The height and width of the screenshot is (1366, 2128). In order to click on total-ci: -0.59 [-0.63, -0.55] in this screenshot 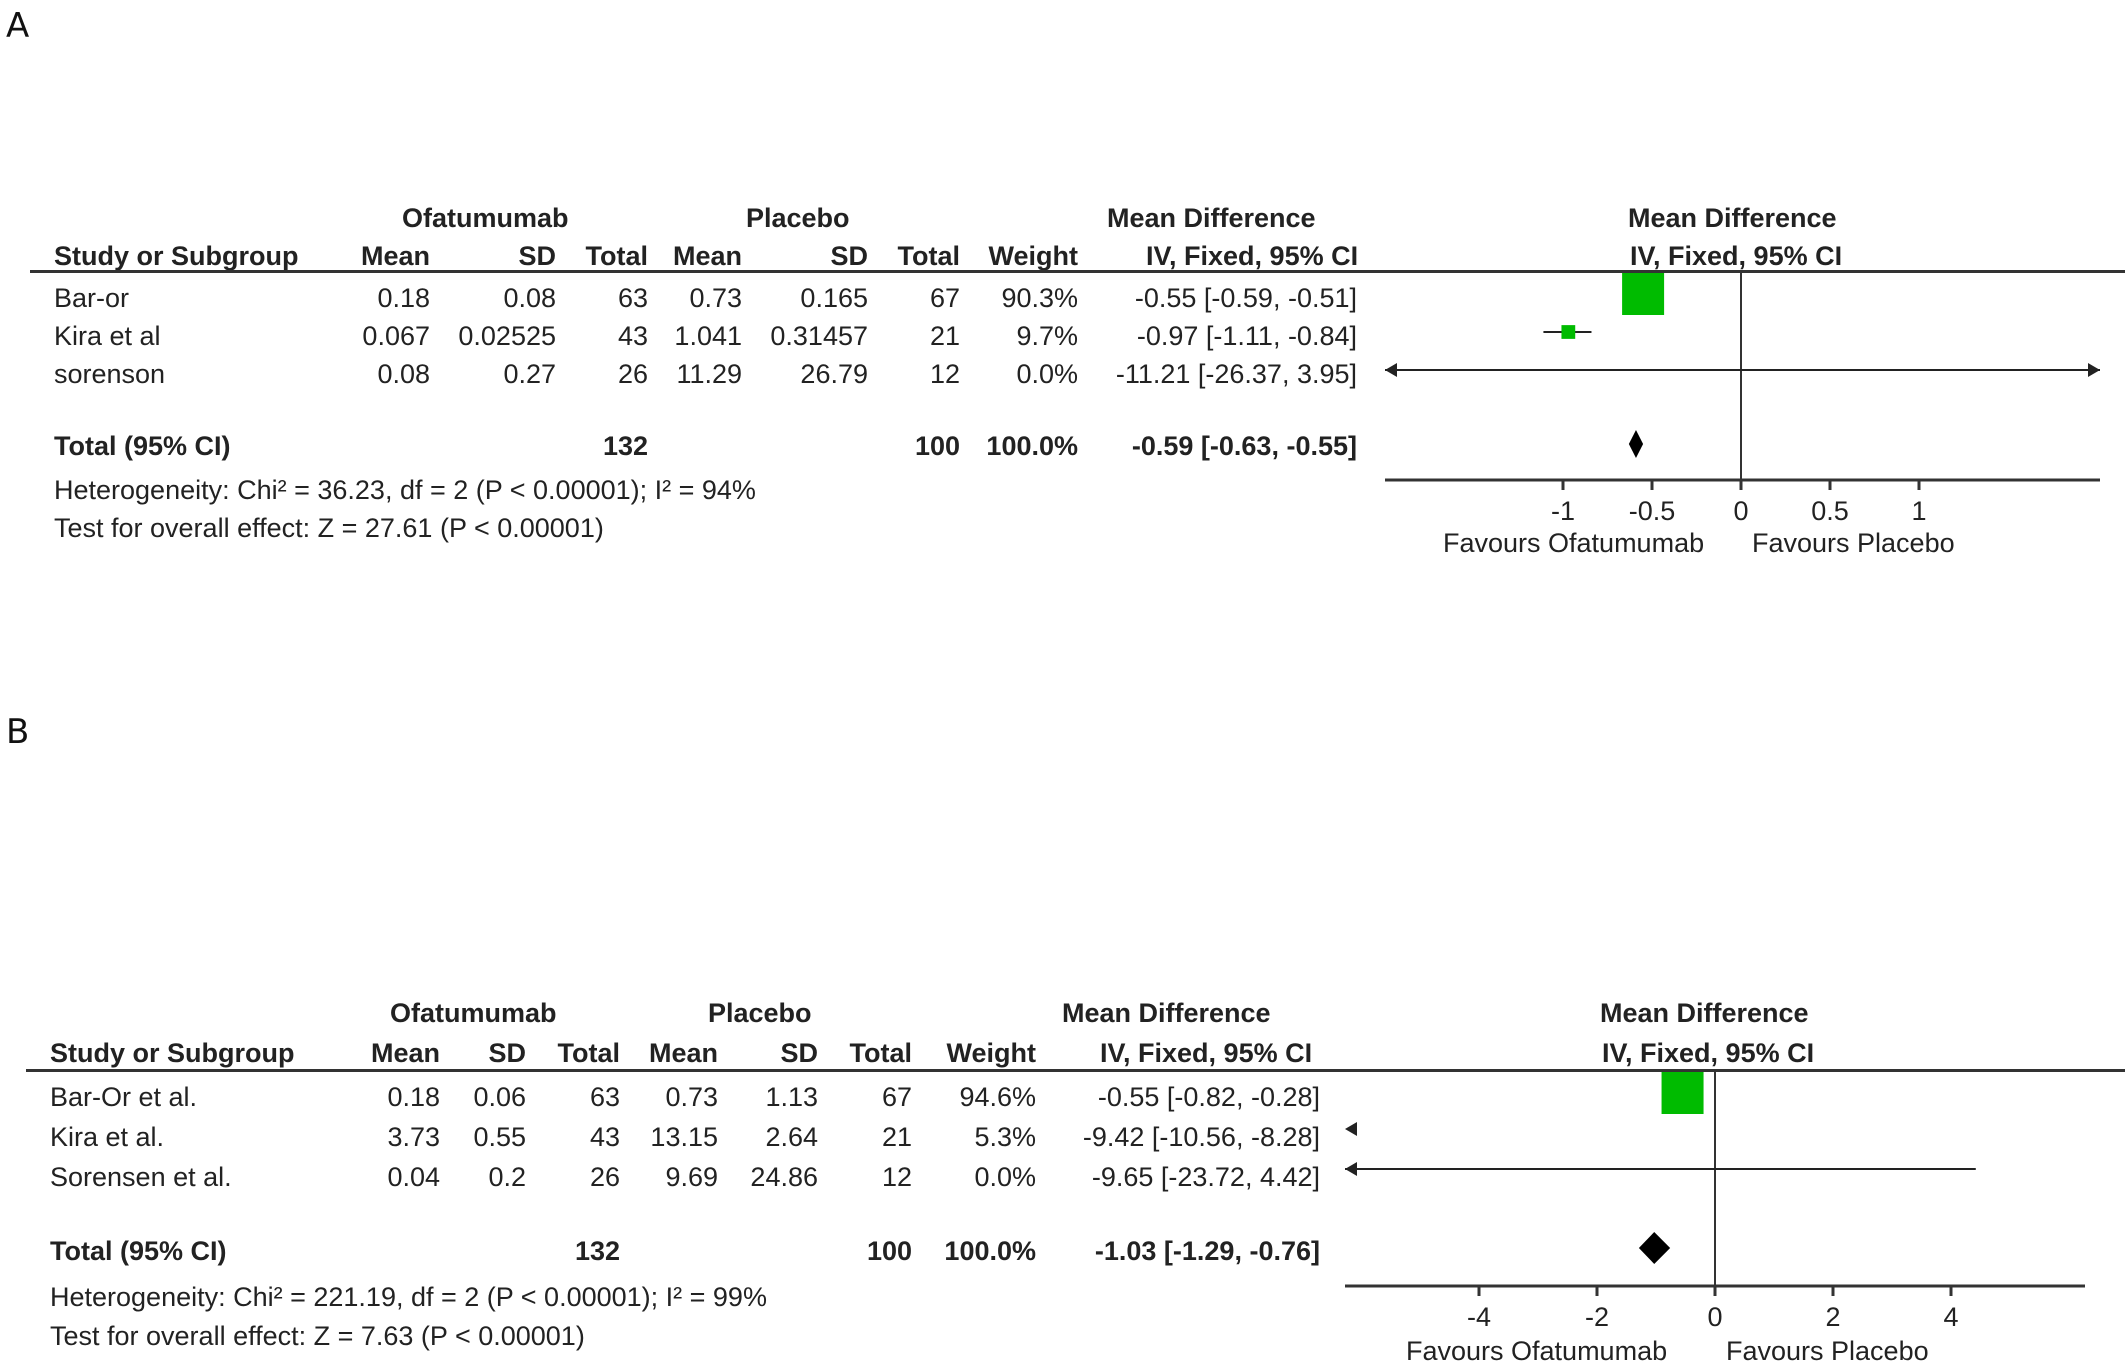, I will do `click(1244, 446)`.